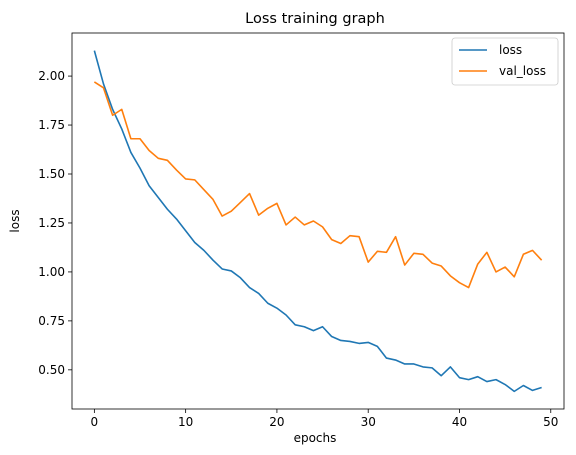 This screenshot has height=455, width=576. I want to click on chart-title: Loss training graph, so click(315, 19).